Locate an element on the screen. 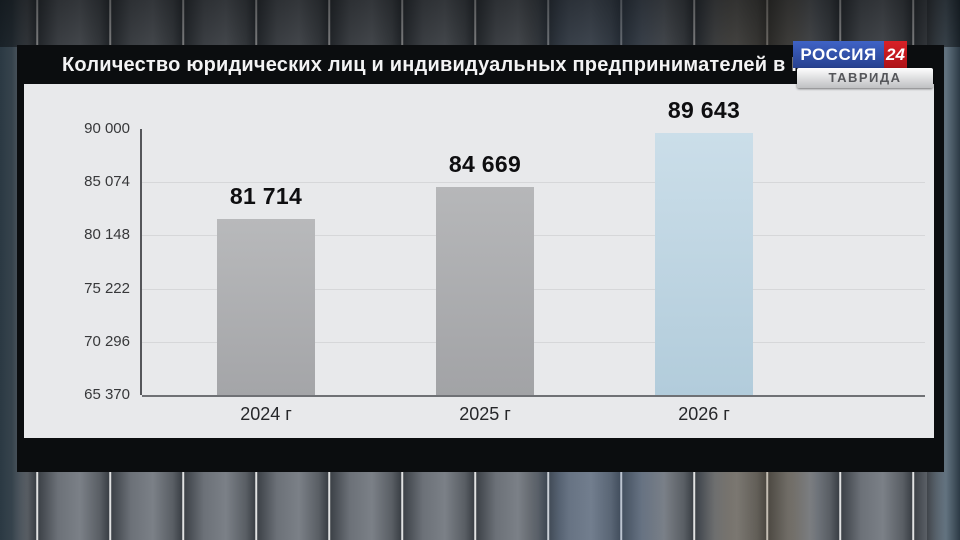  chart-bar-2024 is located at coordinates (266, 306).